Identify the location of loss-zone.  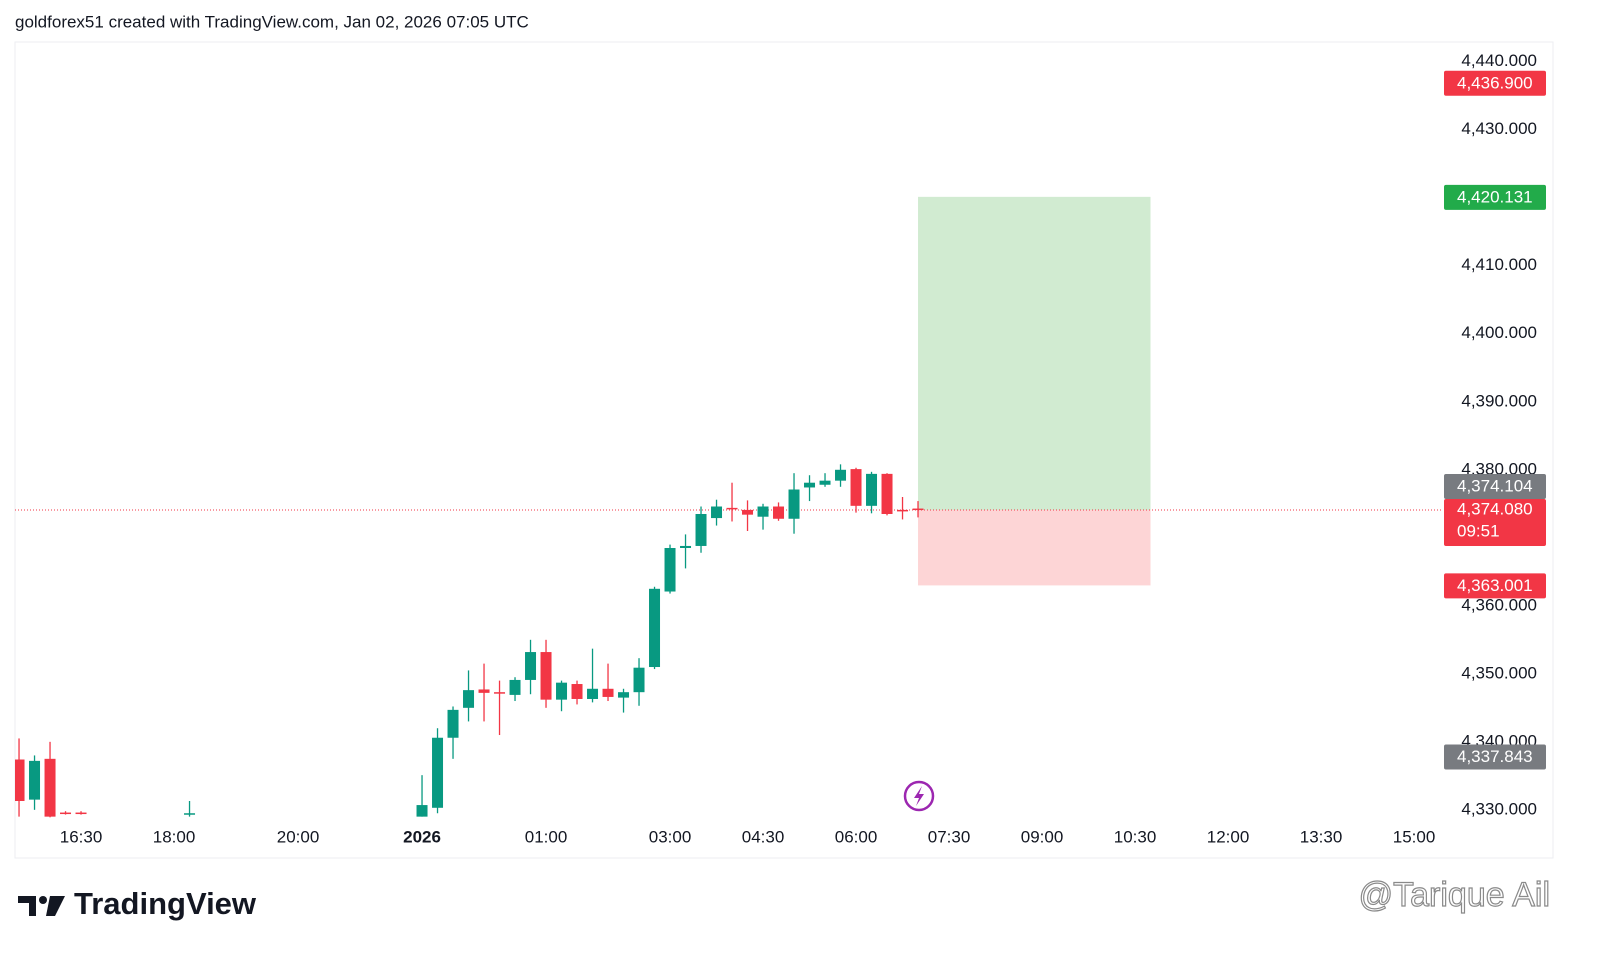
(1034, 548).